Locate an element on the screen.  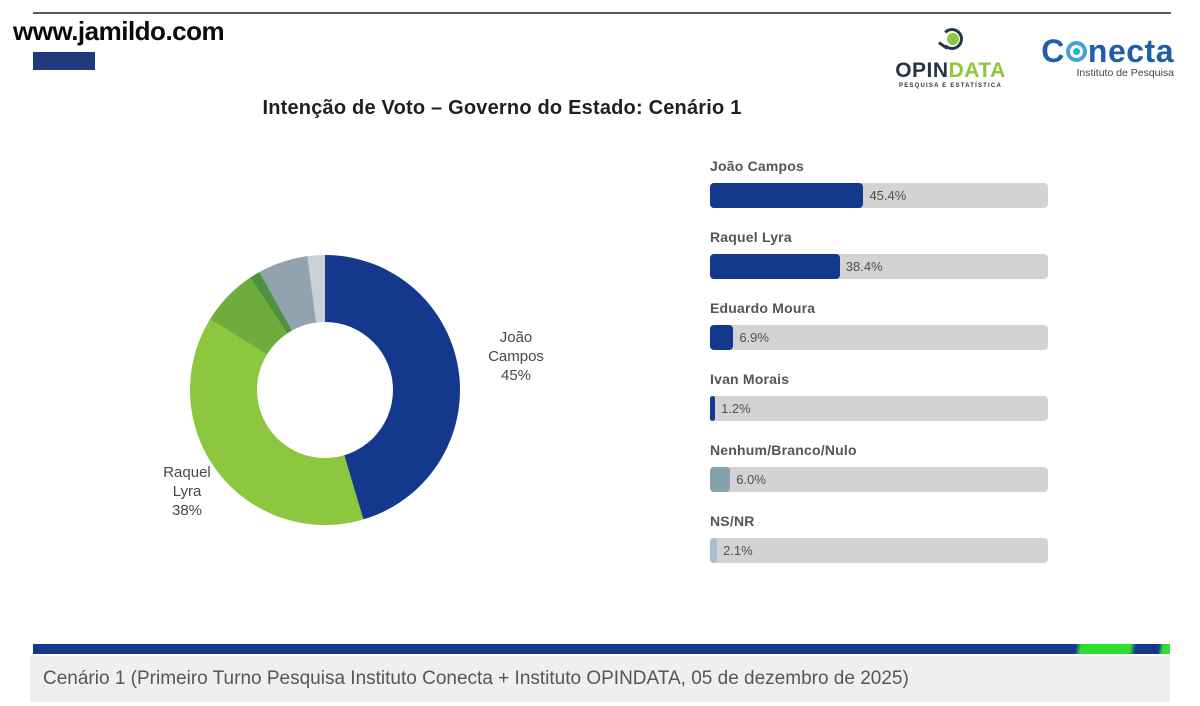
opindata-tagline: PESQUISA E ESTATÍSTICA is located at coordinates (950, 86).